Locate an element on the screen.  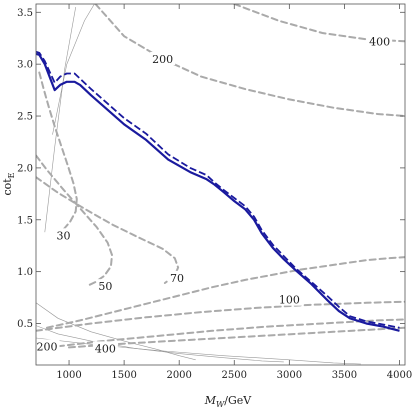
y-tick-label-3: 3.0 is located at coordinates (25, 65).